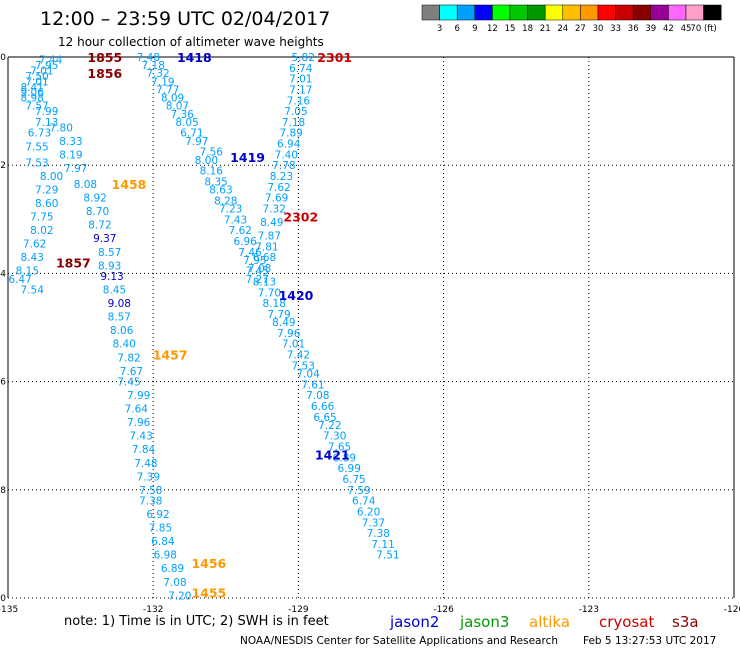  Describe the element at coordinates (334, 437) in the screenshot. I see `wave-height-label: 7.30` at that location.